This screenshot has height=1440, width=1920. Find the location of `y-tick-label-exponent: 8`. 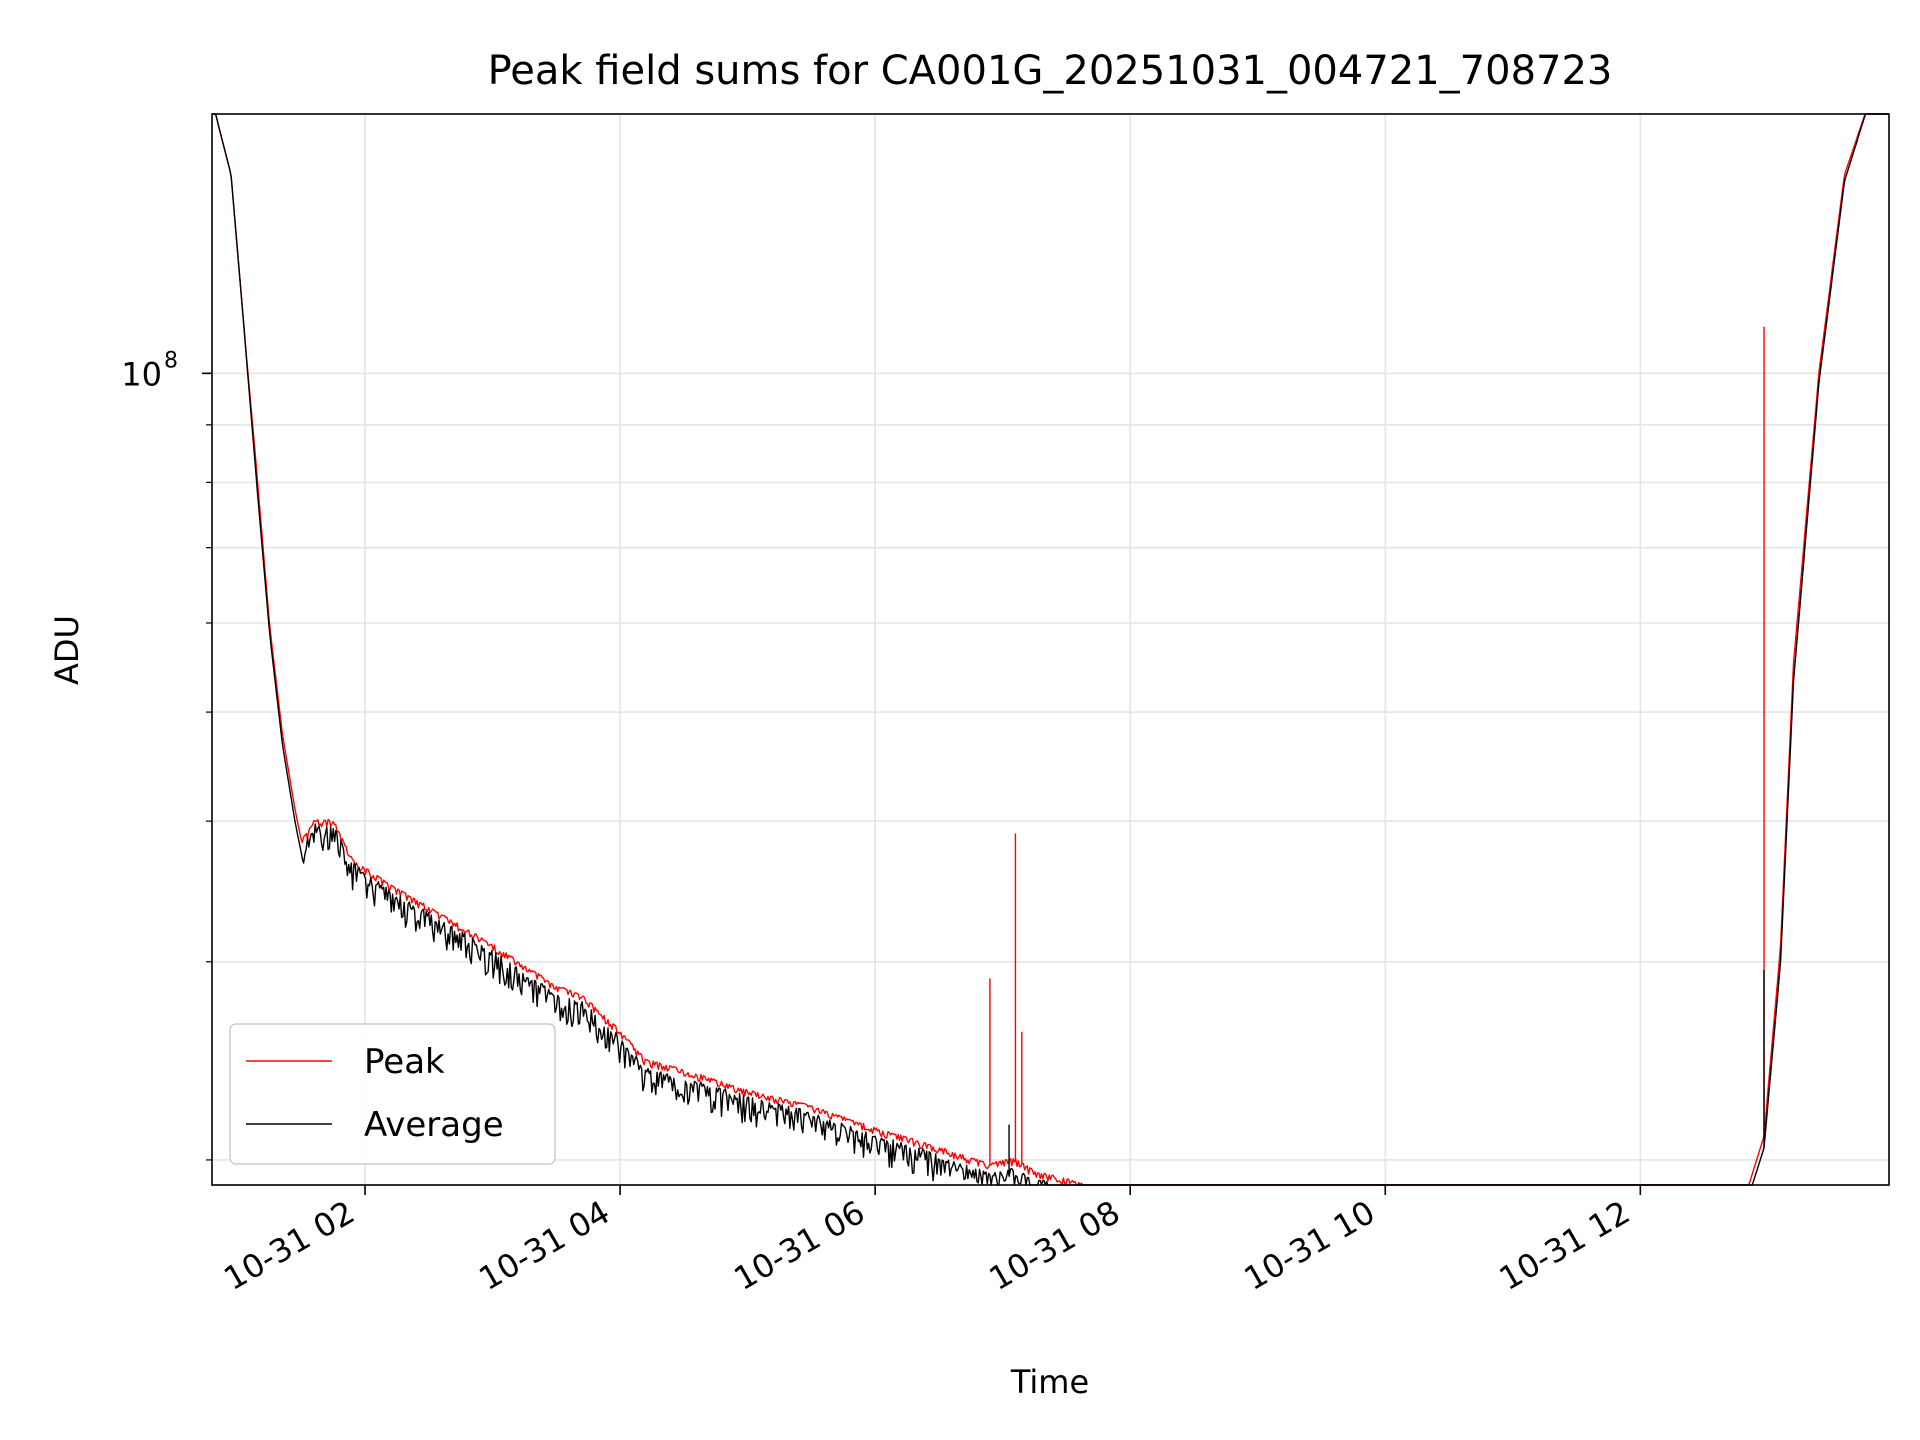

y-tick-label-exponent: 8 is located at coordinates (171, 360).